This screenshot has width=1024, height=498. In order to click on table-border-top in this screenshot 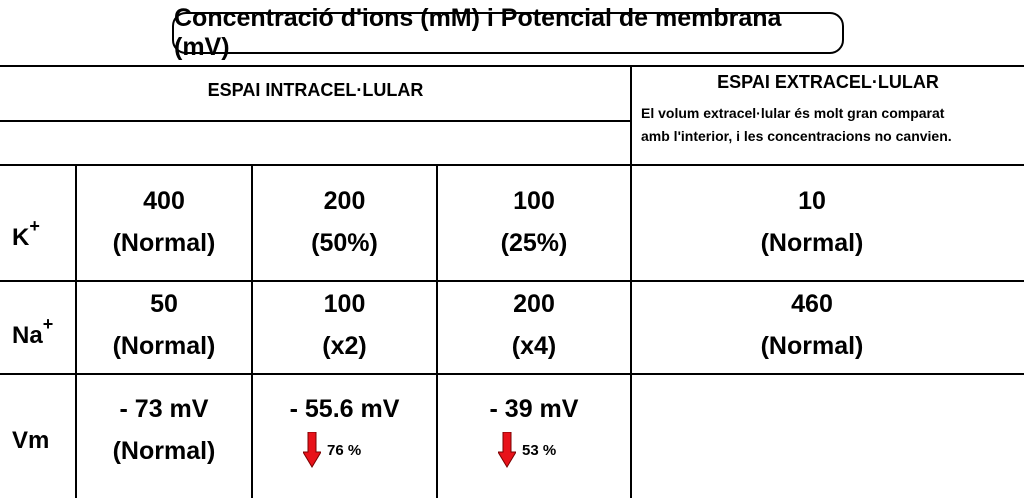, I will do `click(512, 66)`.